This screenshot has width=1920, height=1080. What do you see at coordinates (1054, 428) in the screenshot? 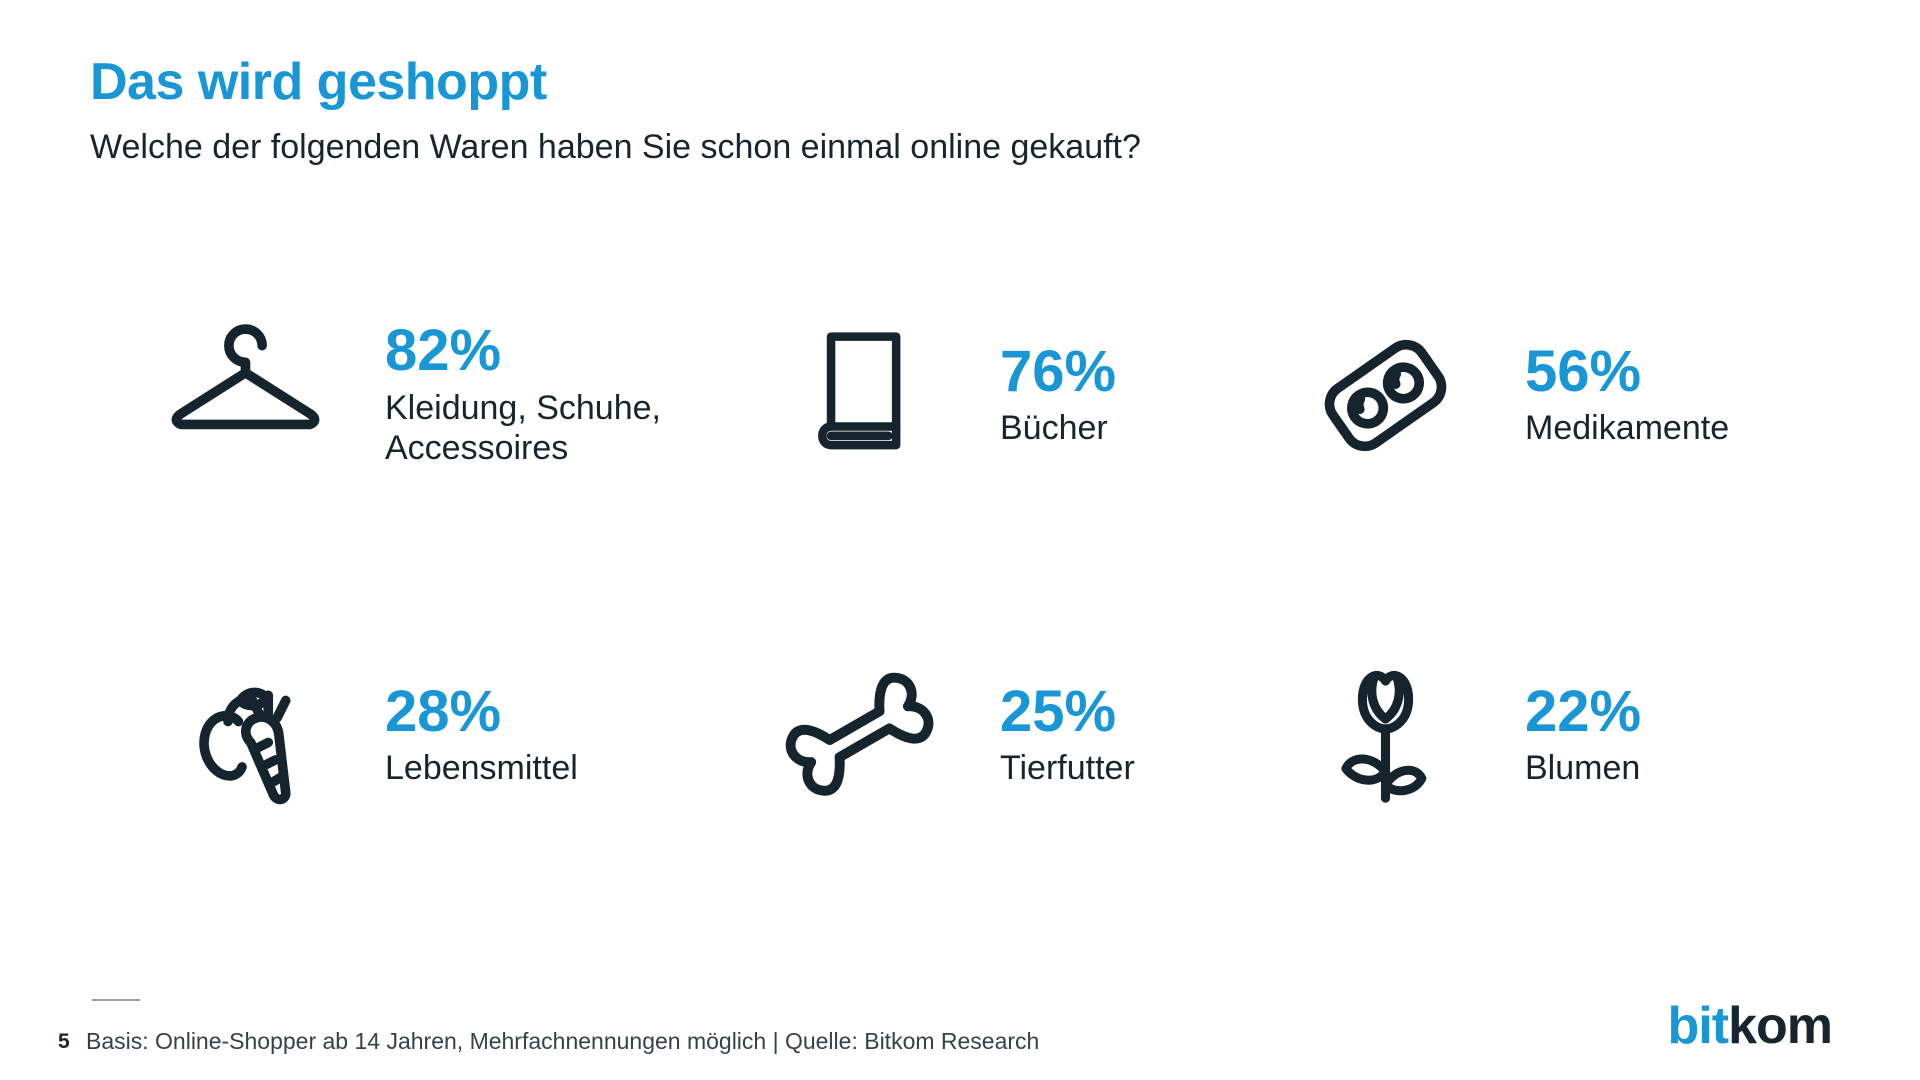
I see `stat-label: Bücher` at bounding box center [1054, 428].